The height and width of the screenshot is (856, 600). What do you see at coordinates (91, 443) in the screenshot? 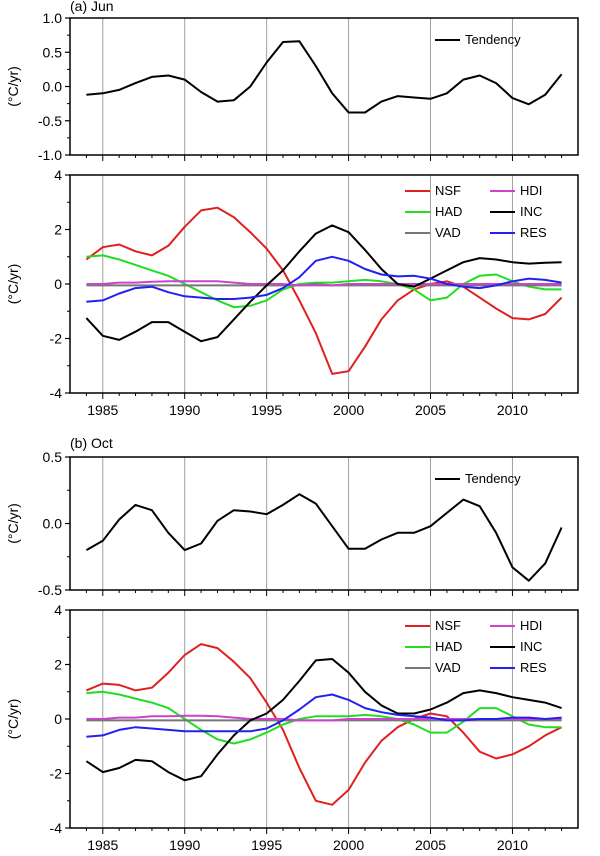
I see `panel-label: (b) Oct` at bounding box center [91, 443].